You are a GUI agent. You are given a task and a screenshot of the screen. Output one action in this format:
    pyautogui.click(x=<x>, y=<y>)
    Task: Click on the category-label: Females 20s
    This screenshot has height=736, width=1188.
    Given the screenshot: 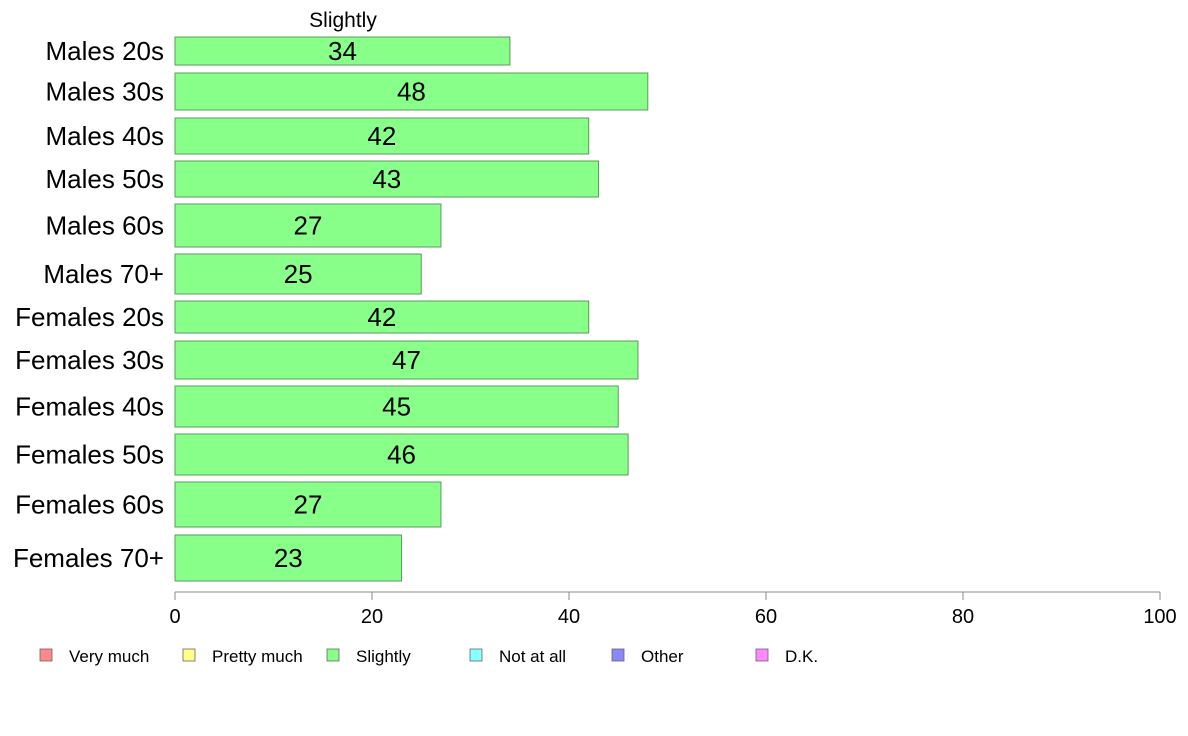 What is the action you would take?
    pyautogui.click(x=89, y=317)
    